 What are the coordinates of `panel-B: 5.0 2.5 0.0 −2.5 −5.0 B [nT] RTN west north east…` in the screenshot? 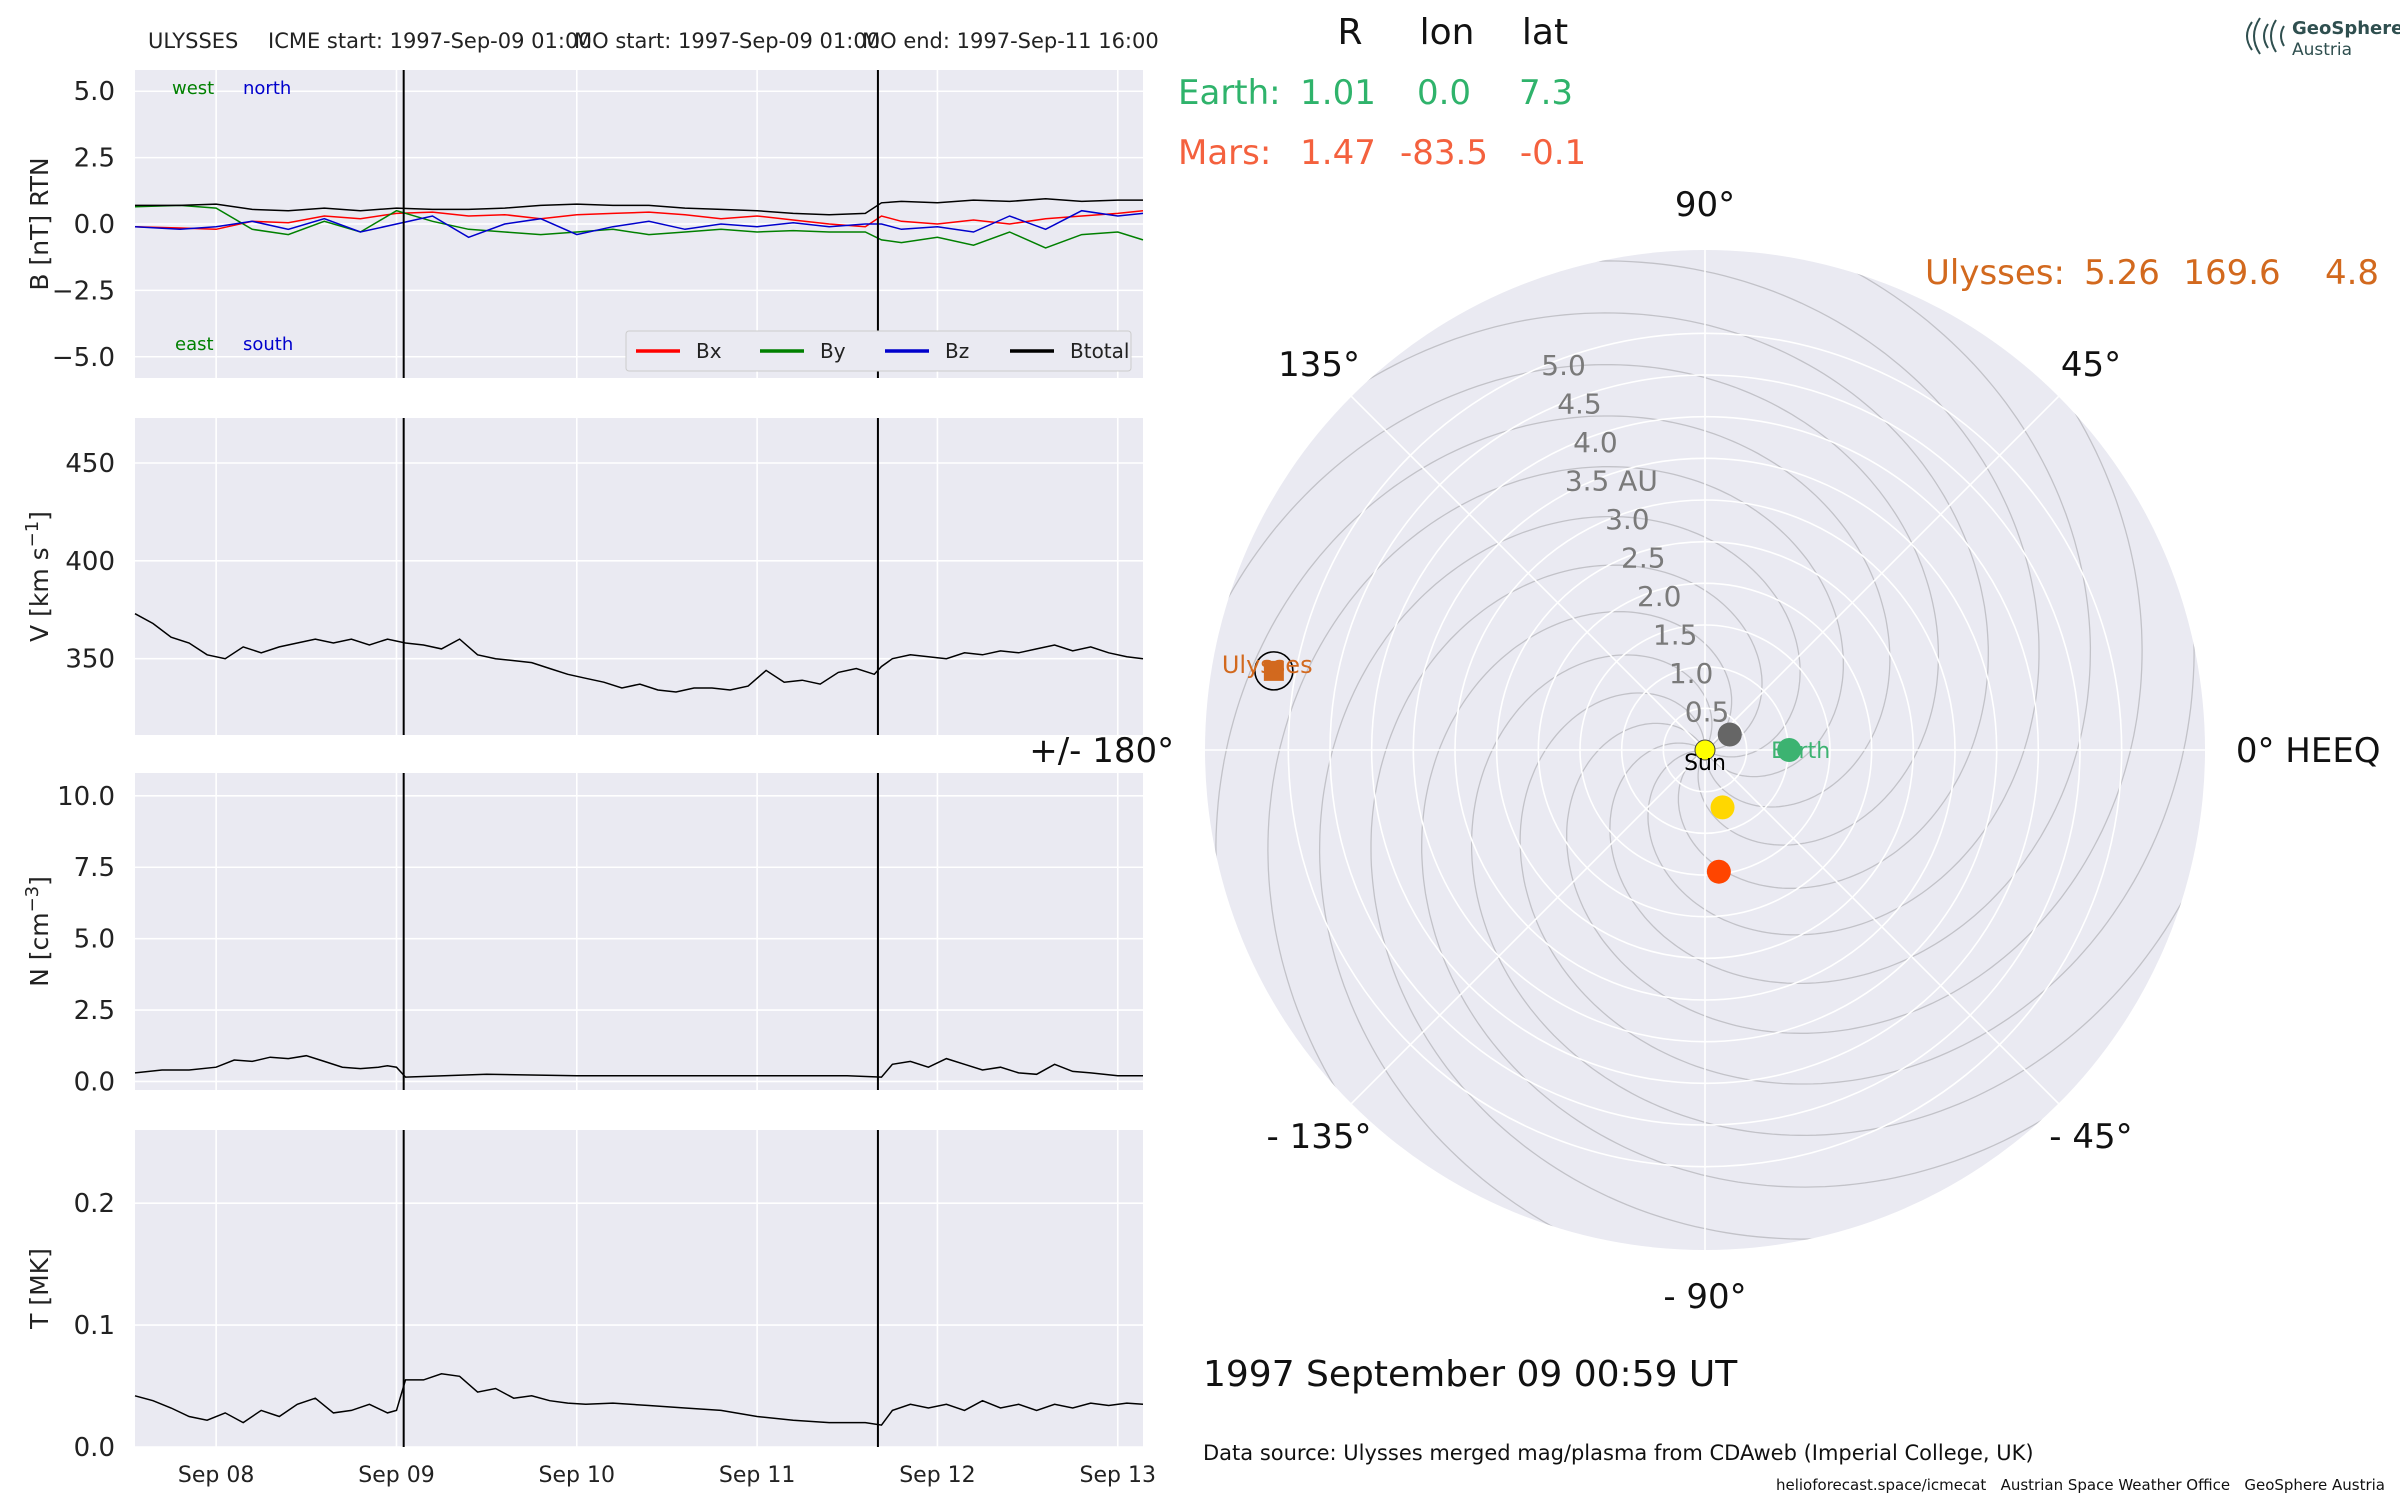 It's located at (584, 224).